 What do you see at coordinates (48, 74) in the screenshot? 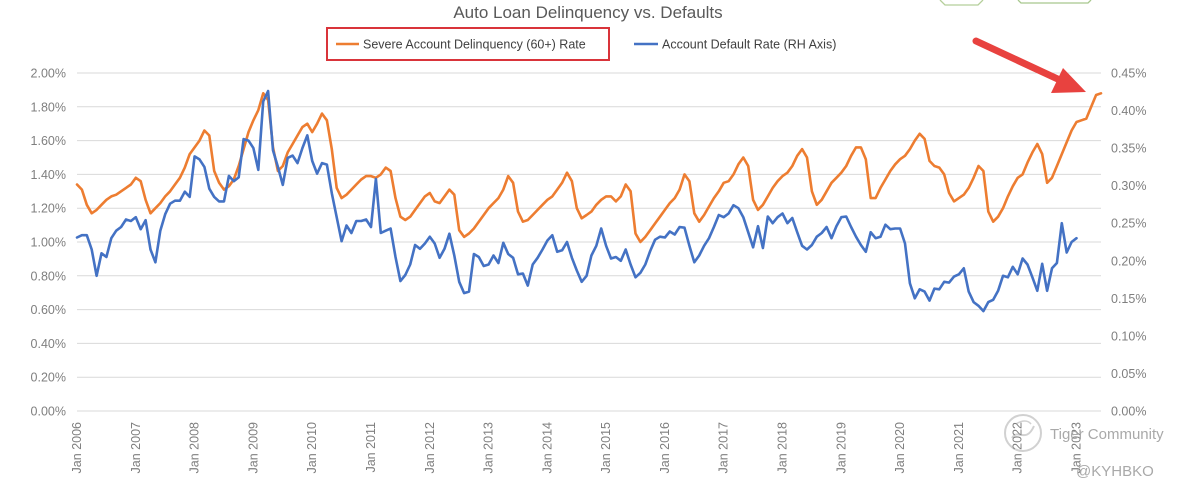
I see `left-tick-label: 2.00%` at bounding box center [48, 74].